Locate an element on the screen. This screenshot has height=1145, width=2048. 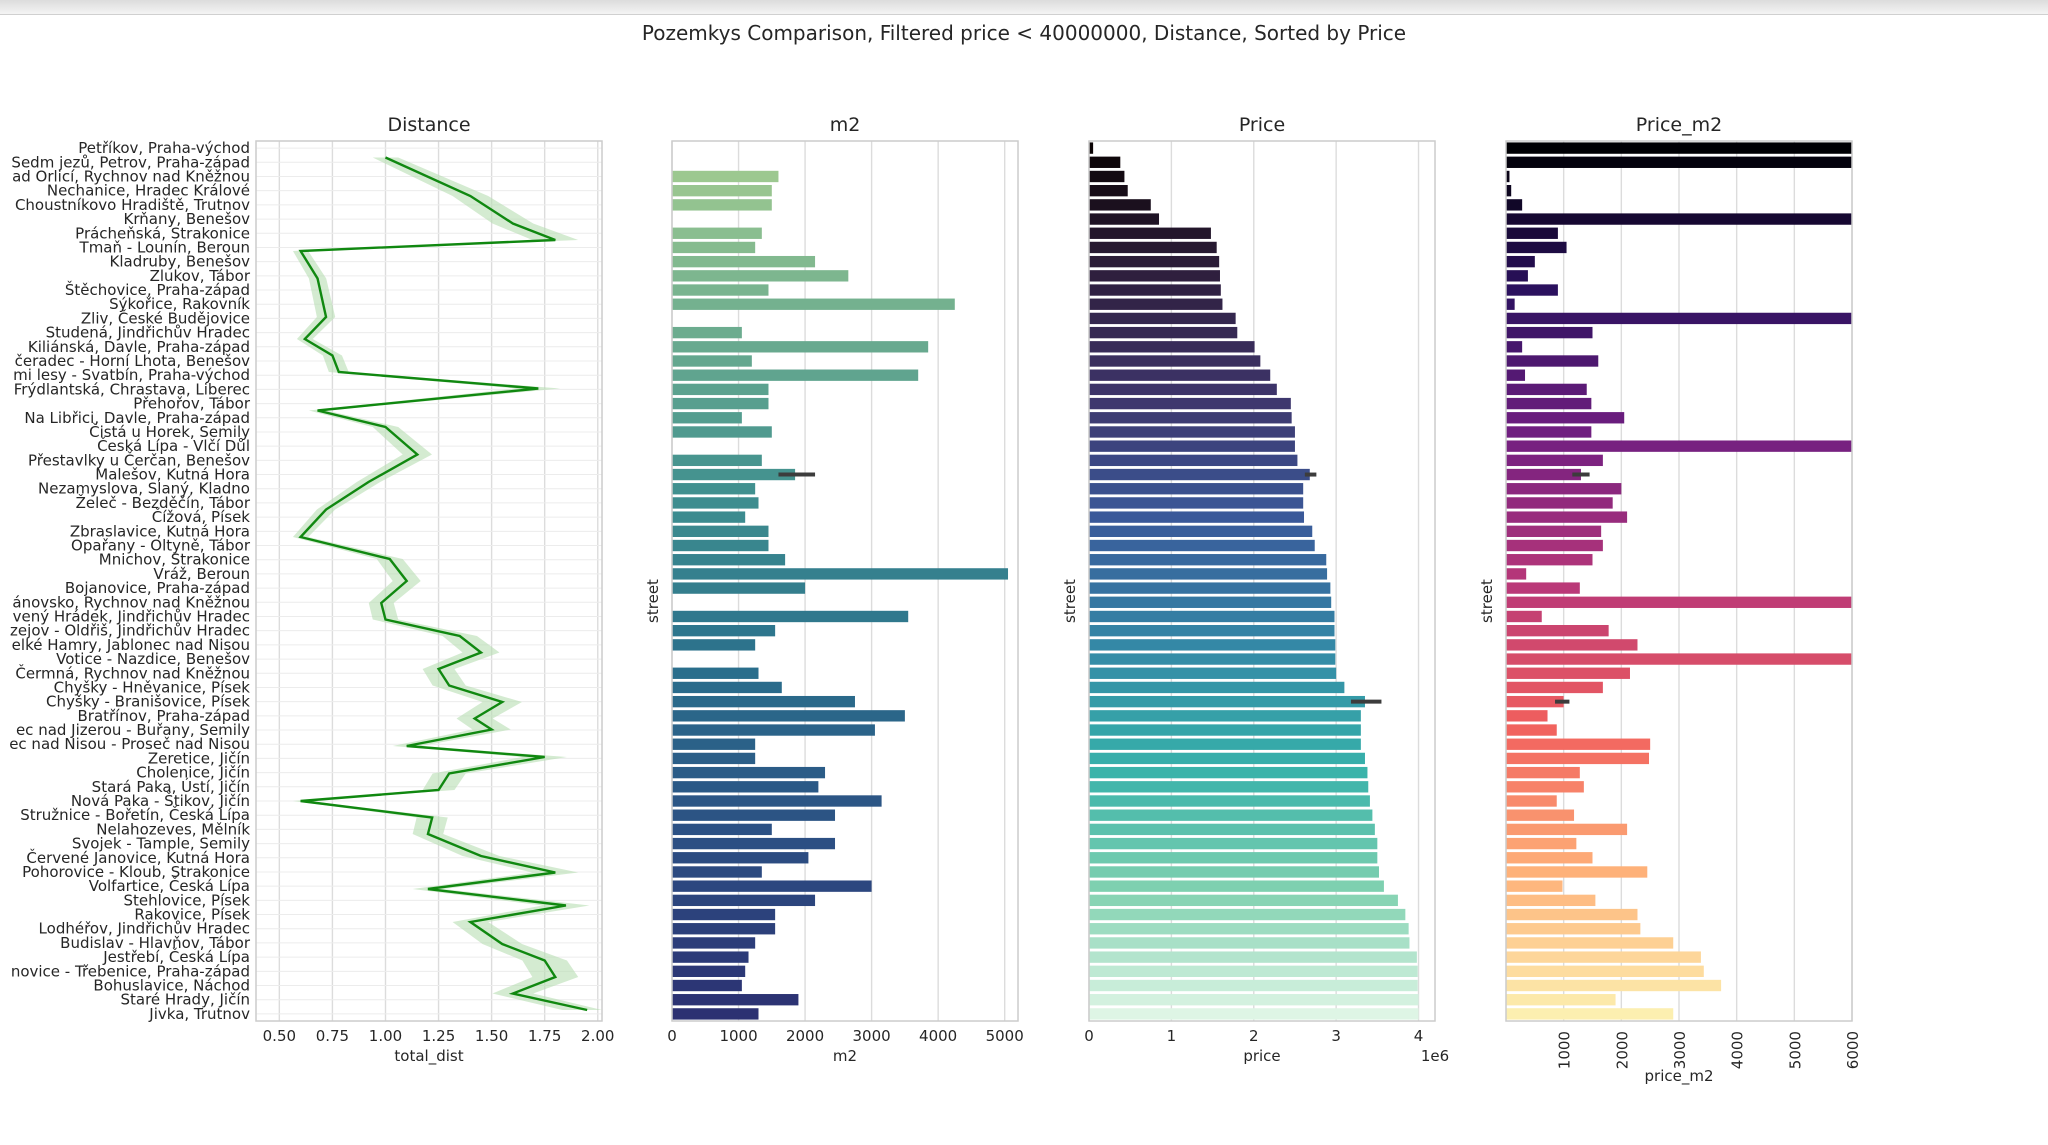
y-tick-label: Bratřínov, Praha-západ is located at coordinates (163, 716).